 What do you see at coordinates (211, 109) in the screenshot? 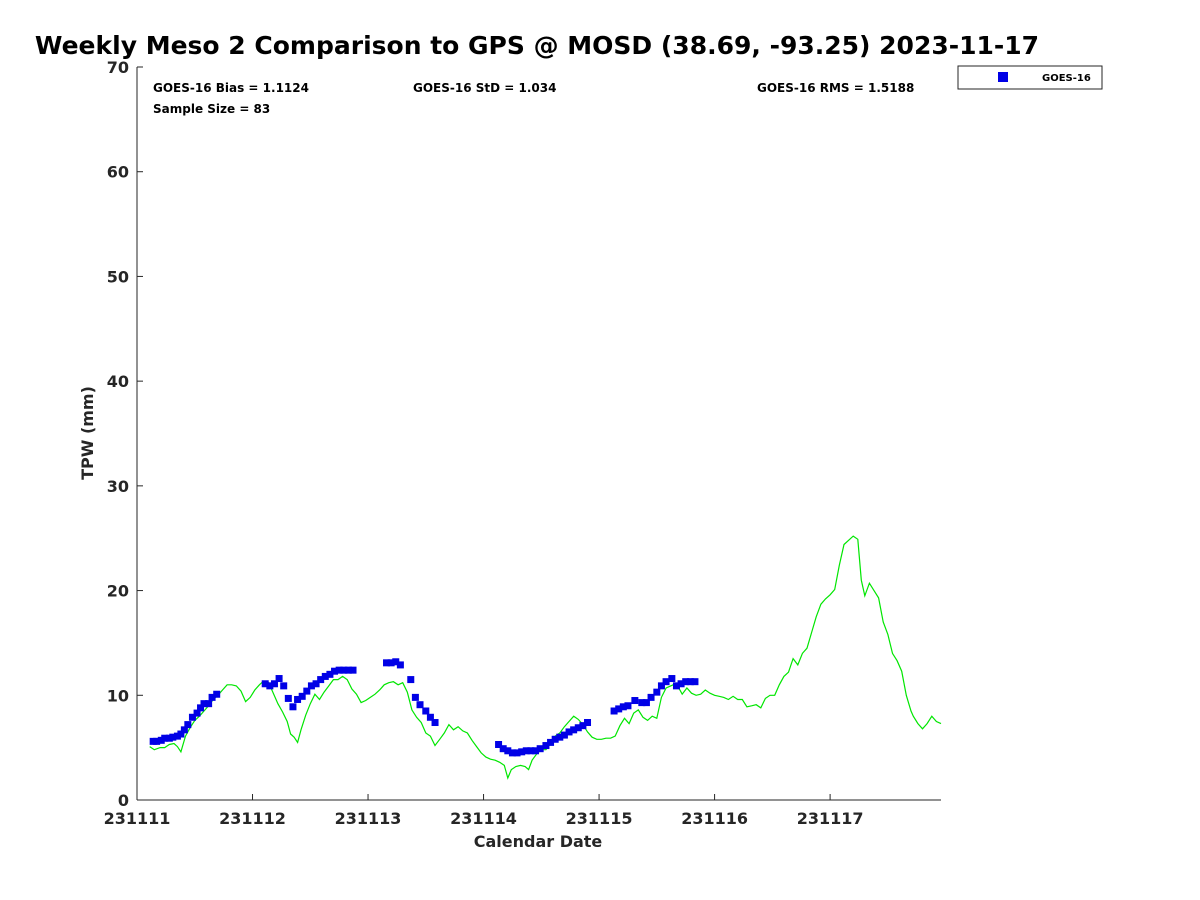
I see `sample-size-stat: Sample Size = 83` at bounding box center [211, 109].